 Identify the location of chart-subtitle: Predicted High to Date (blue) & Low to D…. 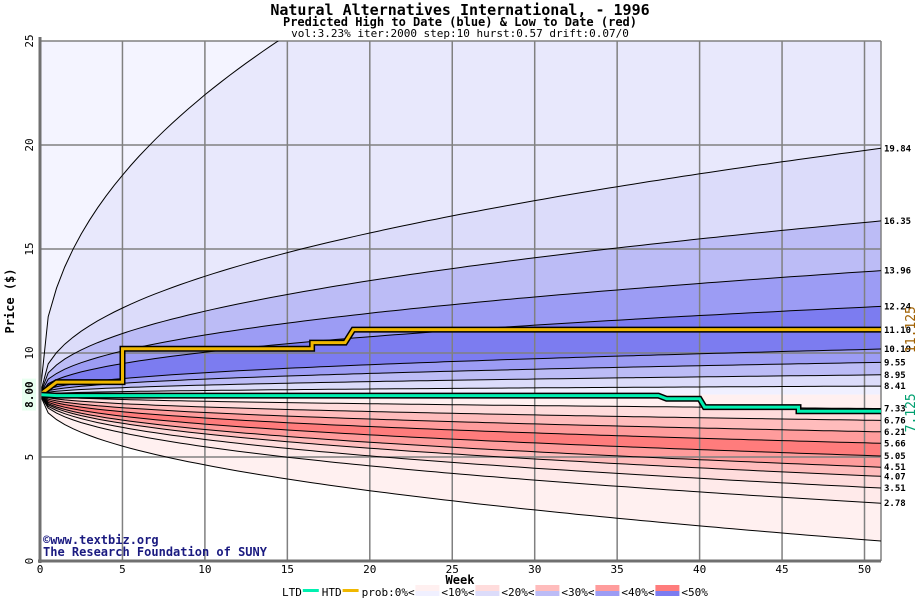
(460, 22).